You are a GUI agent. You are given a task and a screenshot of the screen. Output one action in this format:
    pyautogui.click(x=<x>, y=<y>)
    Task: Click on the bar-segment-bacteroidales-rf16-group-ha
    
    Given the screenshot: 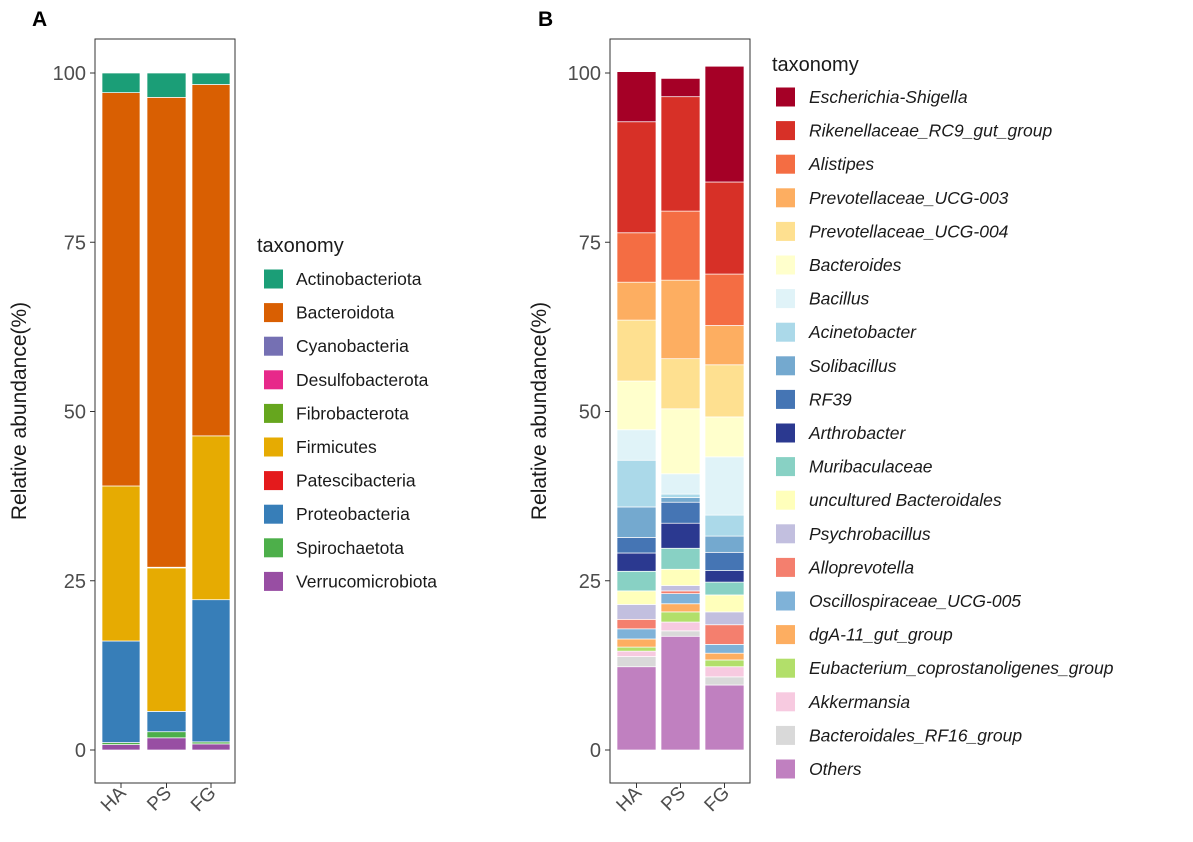 What is the action you would take?
    pyautogui.click(x=636, y=662)
    